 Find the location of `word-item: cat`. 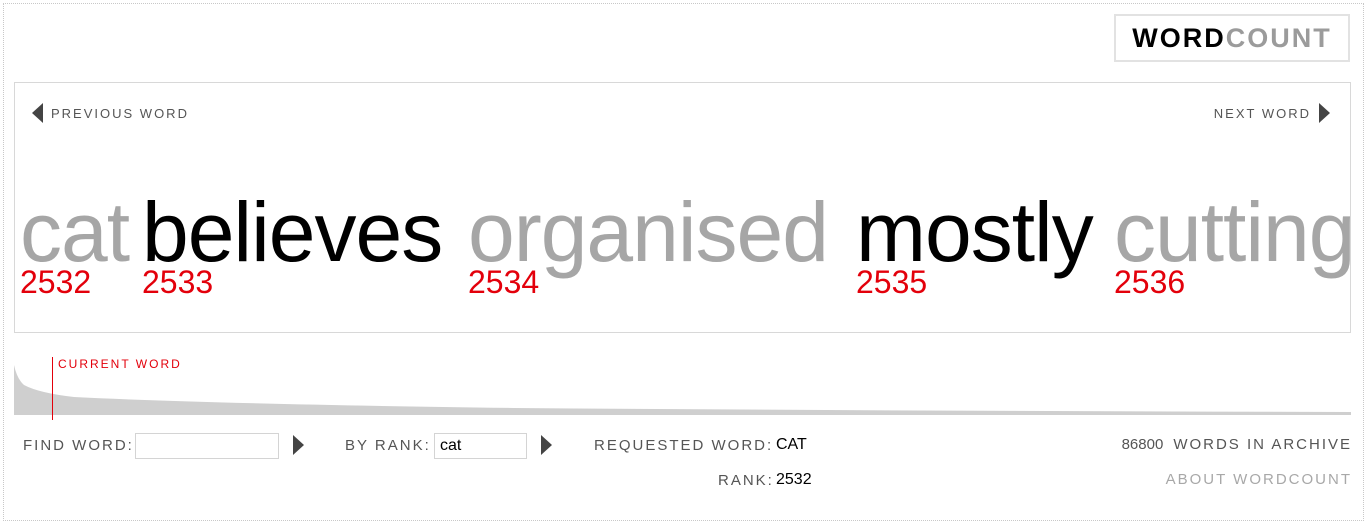

word-item: cat is located at coordinates (75, 232).